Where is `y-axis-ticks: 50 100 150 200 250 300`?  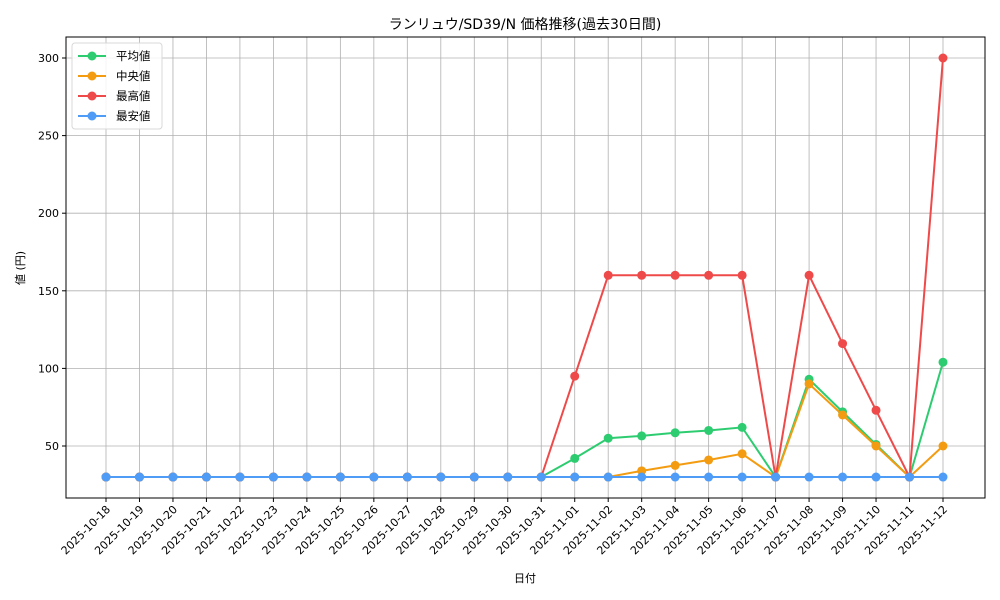
y-axis-ticks: 50 100 150 200 250 300 is located at coordinates (52, 252).